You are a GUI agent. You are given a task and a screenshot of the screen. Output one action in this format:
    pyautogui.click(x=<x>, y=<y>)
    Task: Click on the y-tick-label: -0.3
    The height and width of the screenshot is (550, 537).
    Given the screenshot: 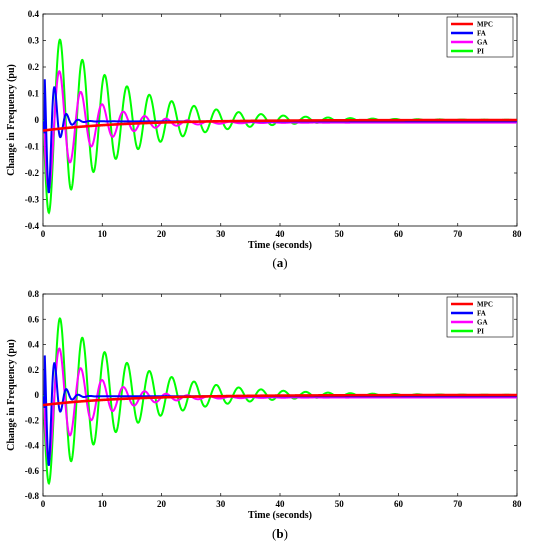 What is the action you would take?
    pyautogui.click(x=32, y=200)
    